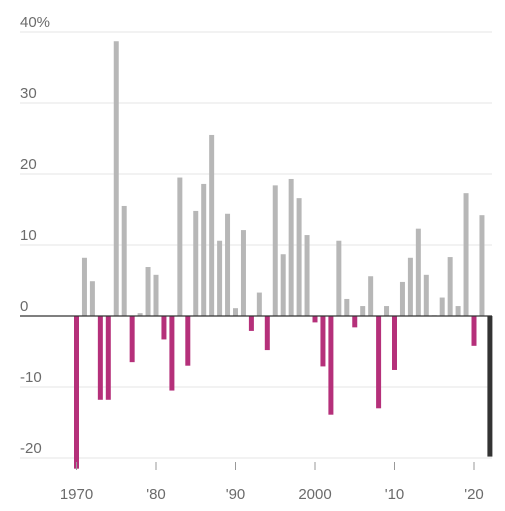 The height and width of the screenshot is (511, 505). I want to click on y-tick-label: -10, so click(31, 377).